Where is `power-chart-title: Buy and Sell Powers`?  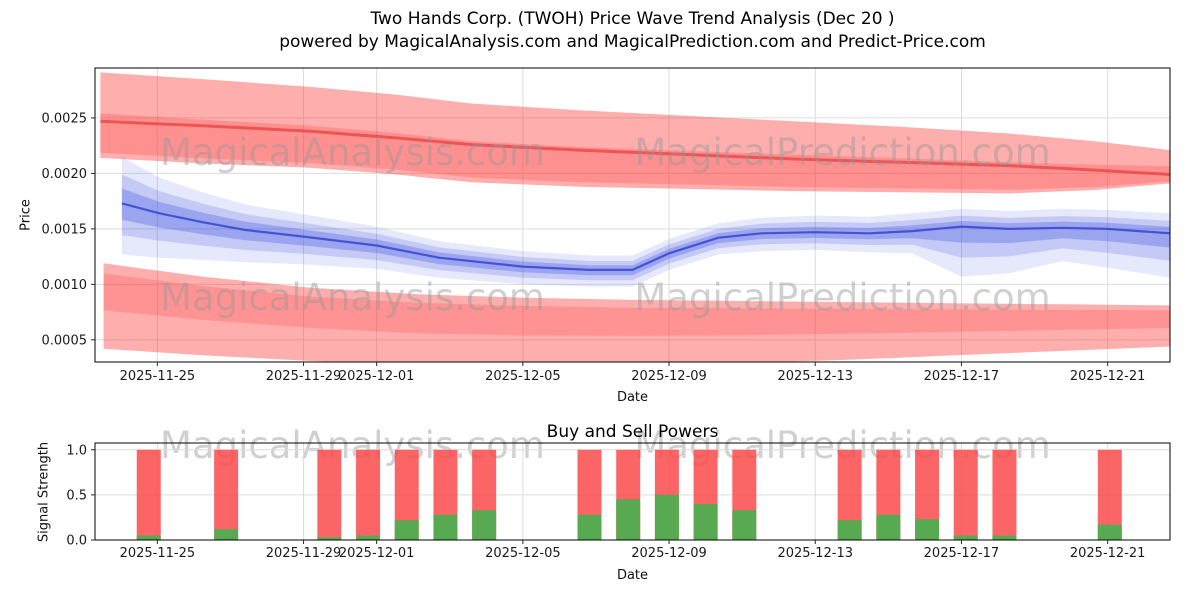 power-chart-title: Buy and Sell Powers is located at coordinates (632, 432).